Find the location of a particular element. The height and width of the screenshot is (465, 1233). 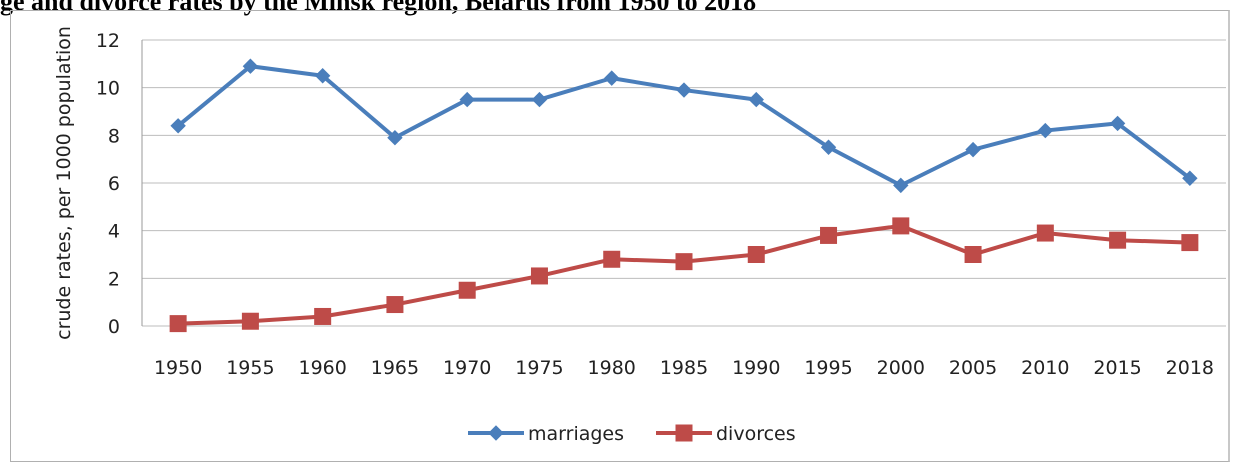

y-tick-labels: 0 2 4 6 8 10 12 is located at coordinates (108, 184).